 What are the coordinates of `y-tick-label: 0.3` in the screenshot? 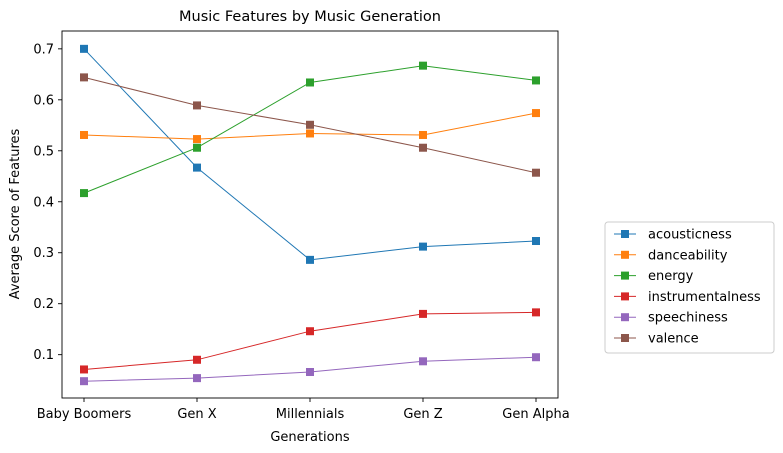 It's located at (43, 253).